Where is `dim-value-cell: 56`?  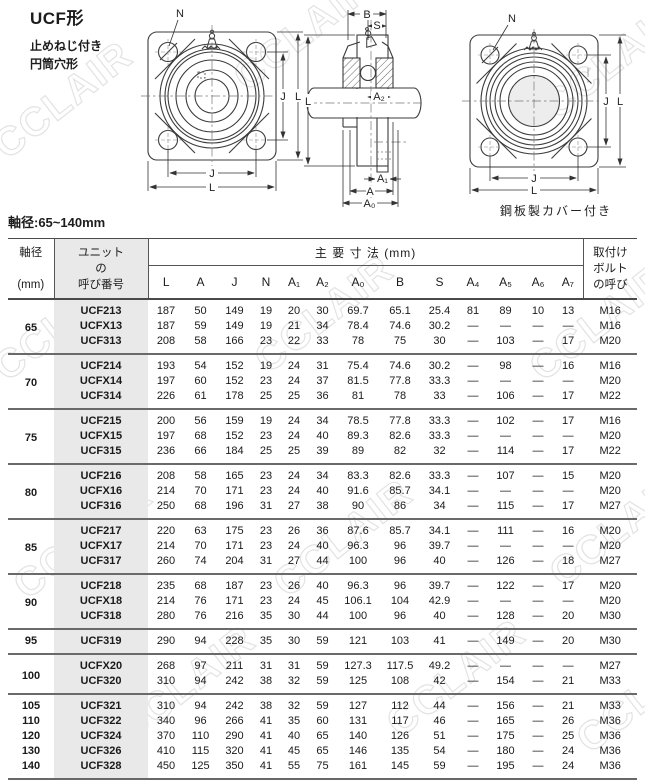
dim-value-cell: 56 is located at coordinates (200, 418).